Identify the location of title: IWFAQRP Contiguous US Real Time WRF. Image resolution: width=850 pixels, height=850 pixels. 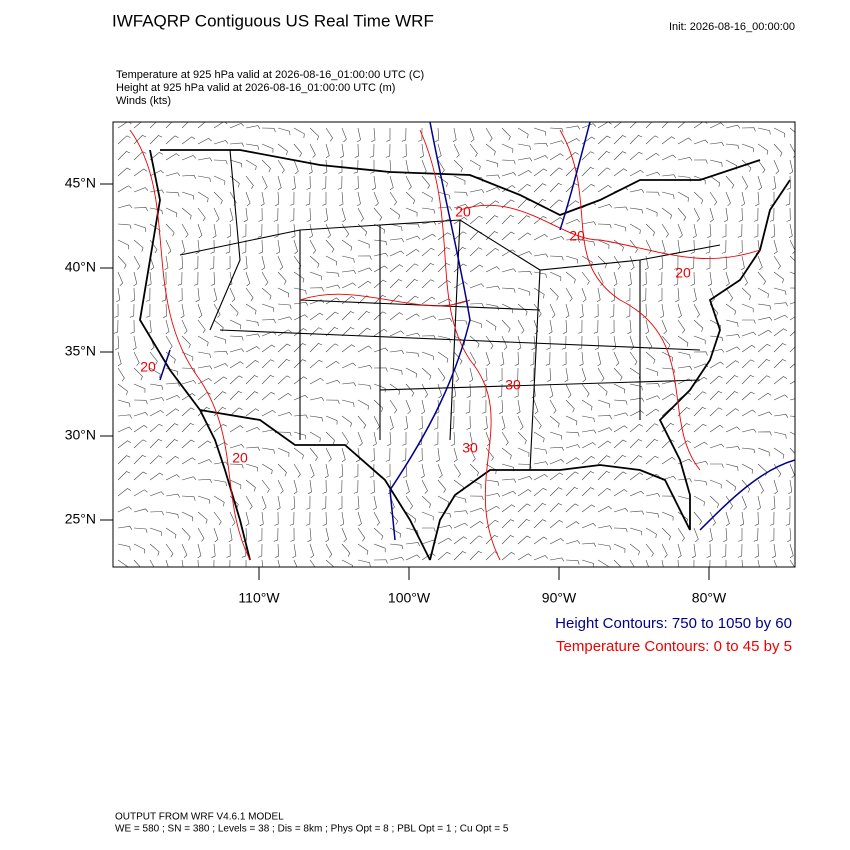
(273, 20).